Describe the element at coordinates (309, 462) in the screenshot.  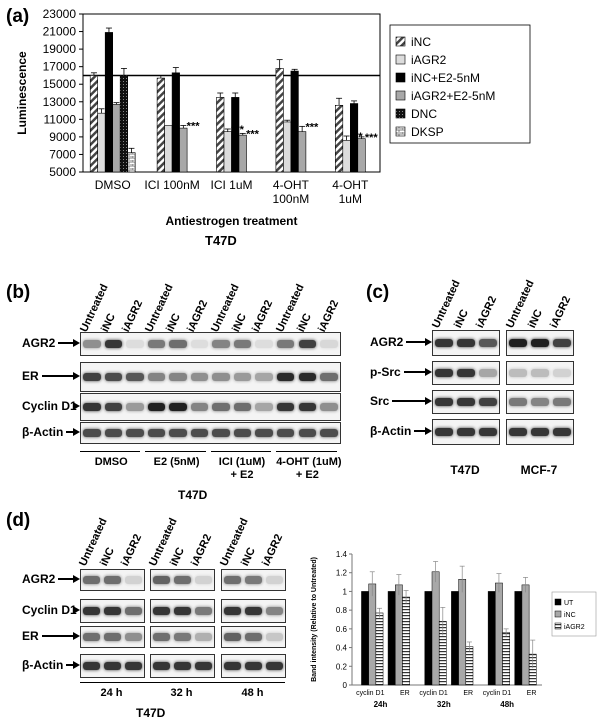
I see `group-label: 4-OHT (1uM)` at that location.